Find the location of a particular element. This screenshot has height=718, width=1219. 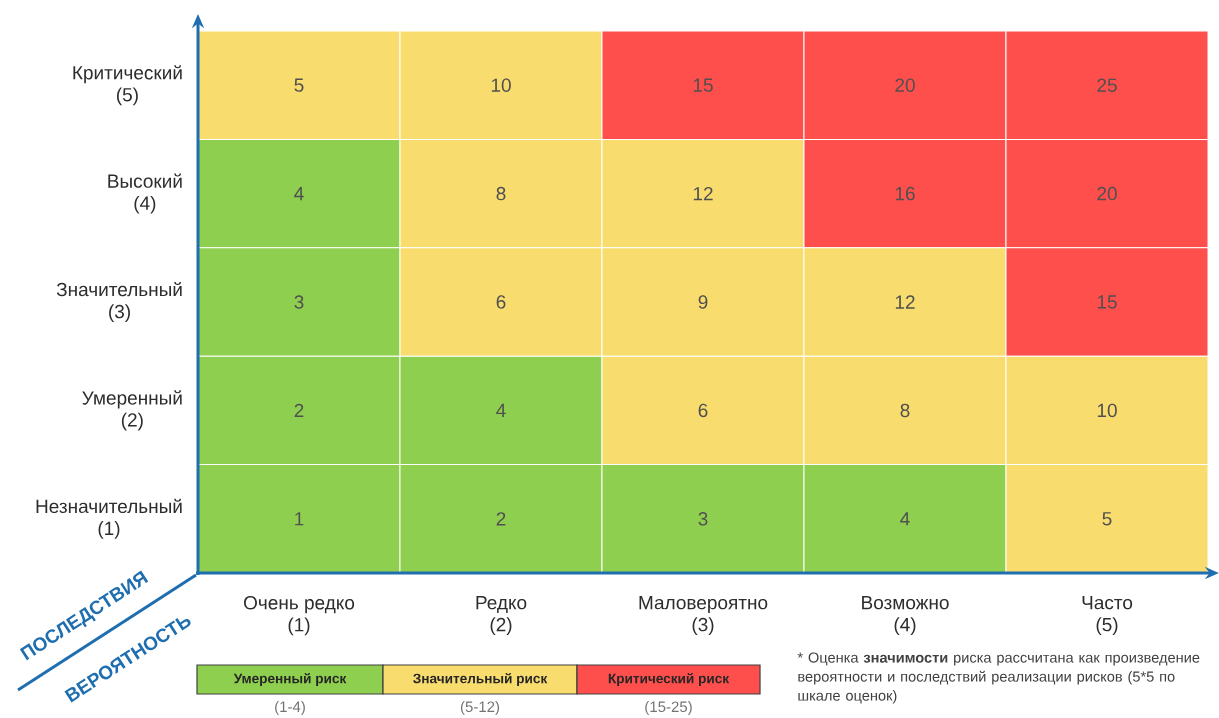

text: * Оценка значимости риска рассчитана как произведение вероятности и последствий реализации рисков (5*5 по шкале оценок) is located at coordinates (998, 678).